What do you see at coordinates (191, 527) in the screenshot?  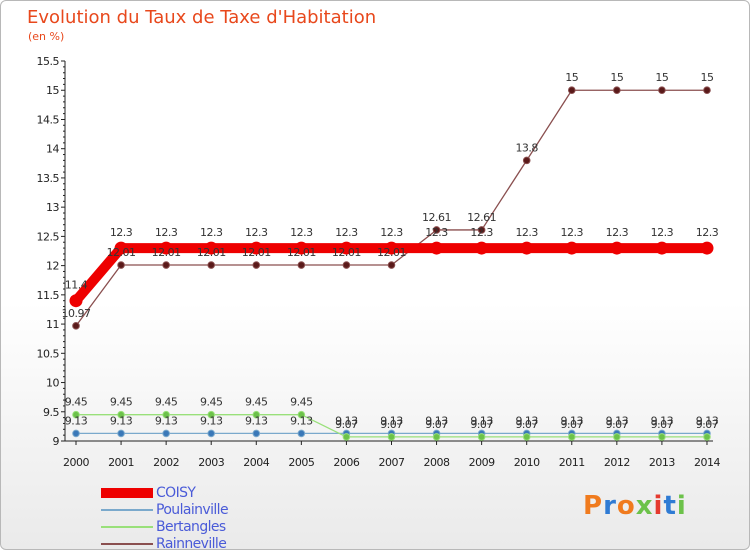 I see `legend-label: Bertangles` at bounding box center [191, 527].